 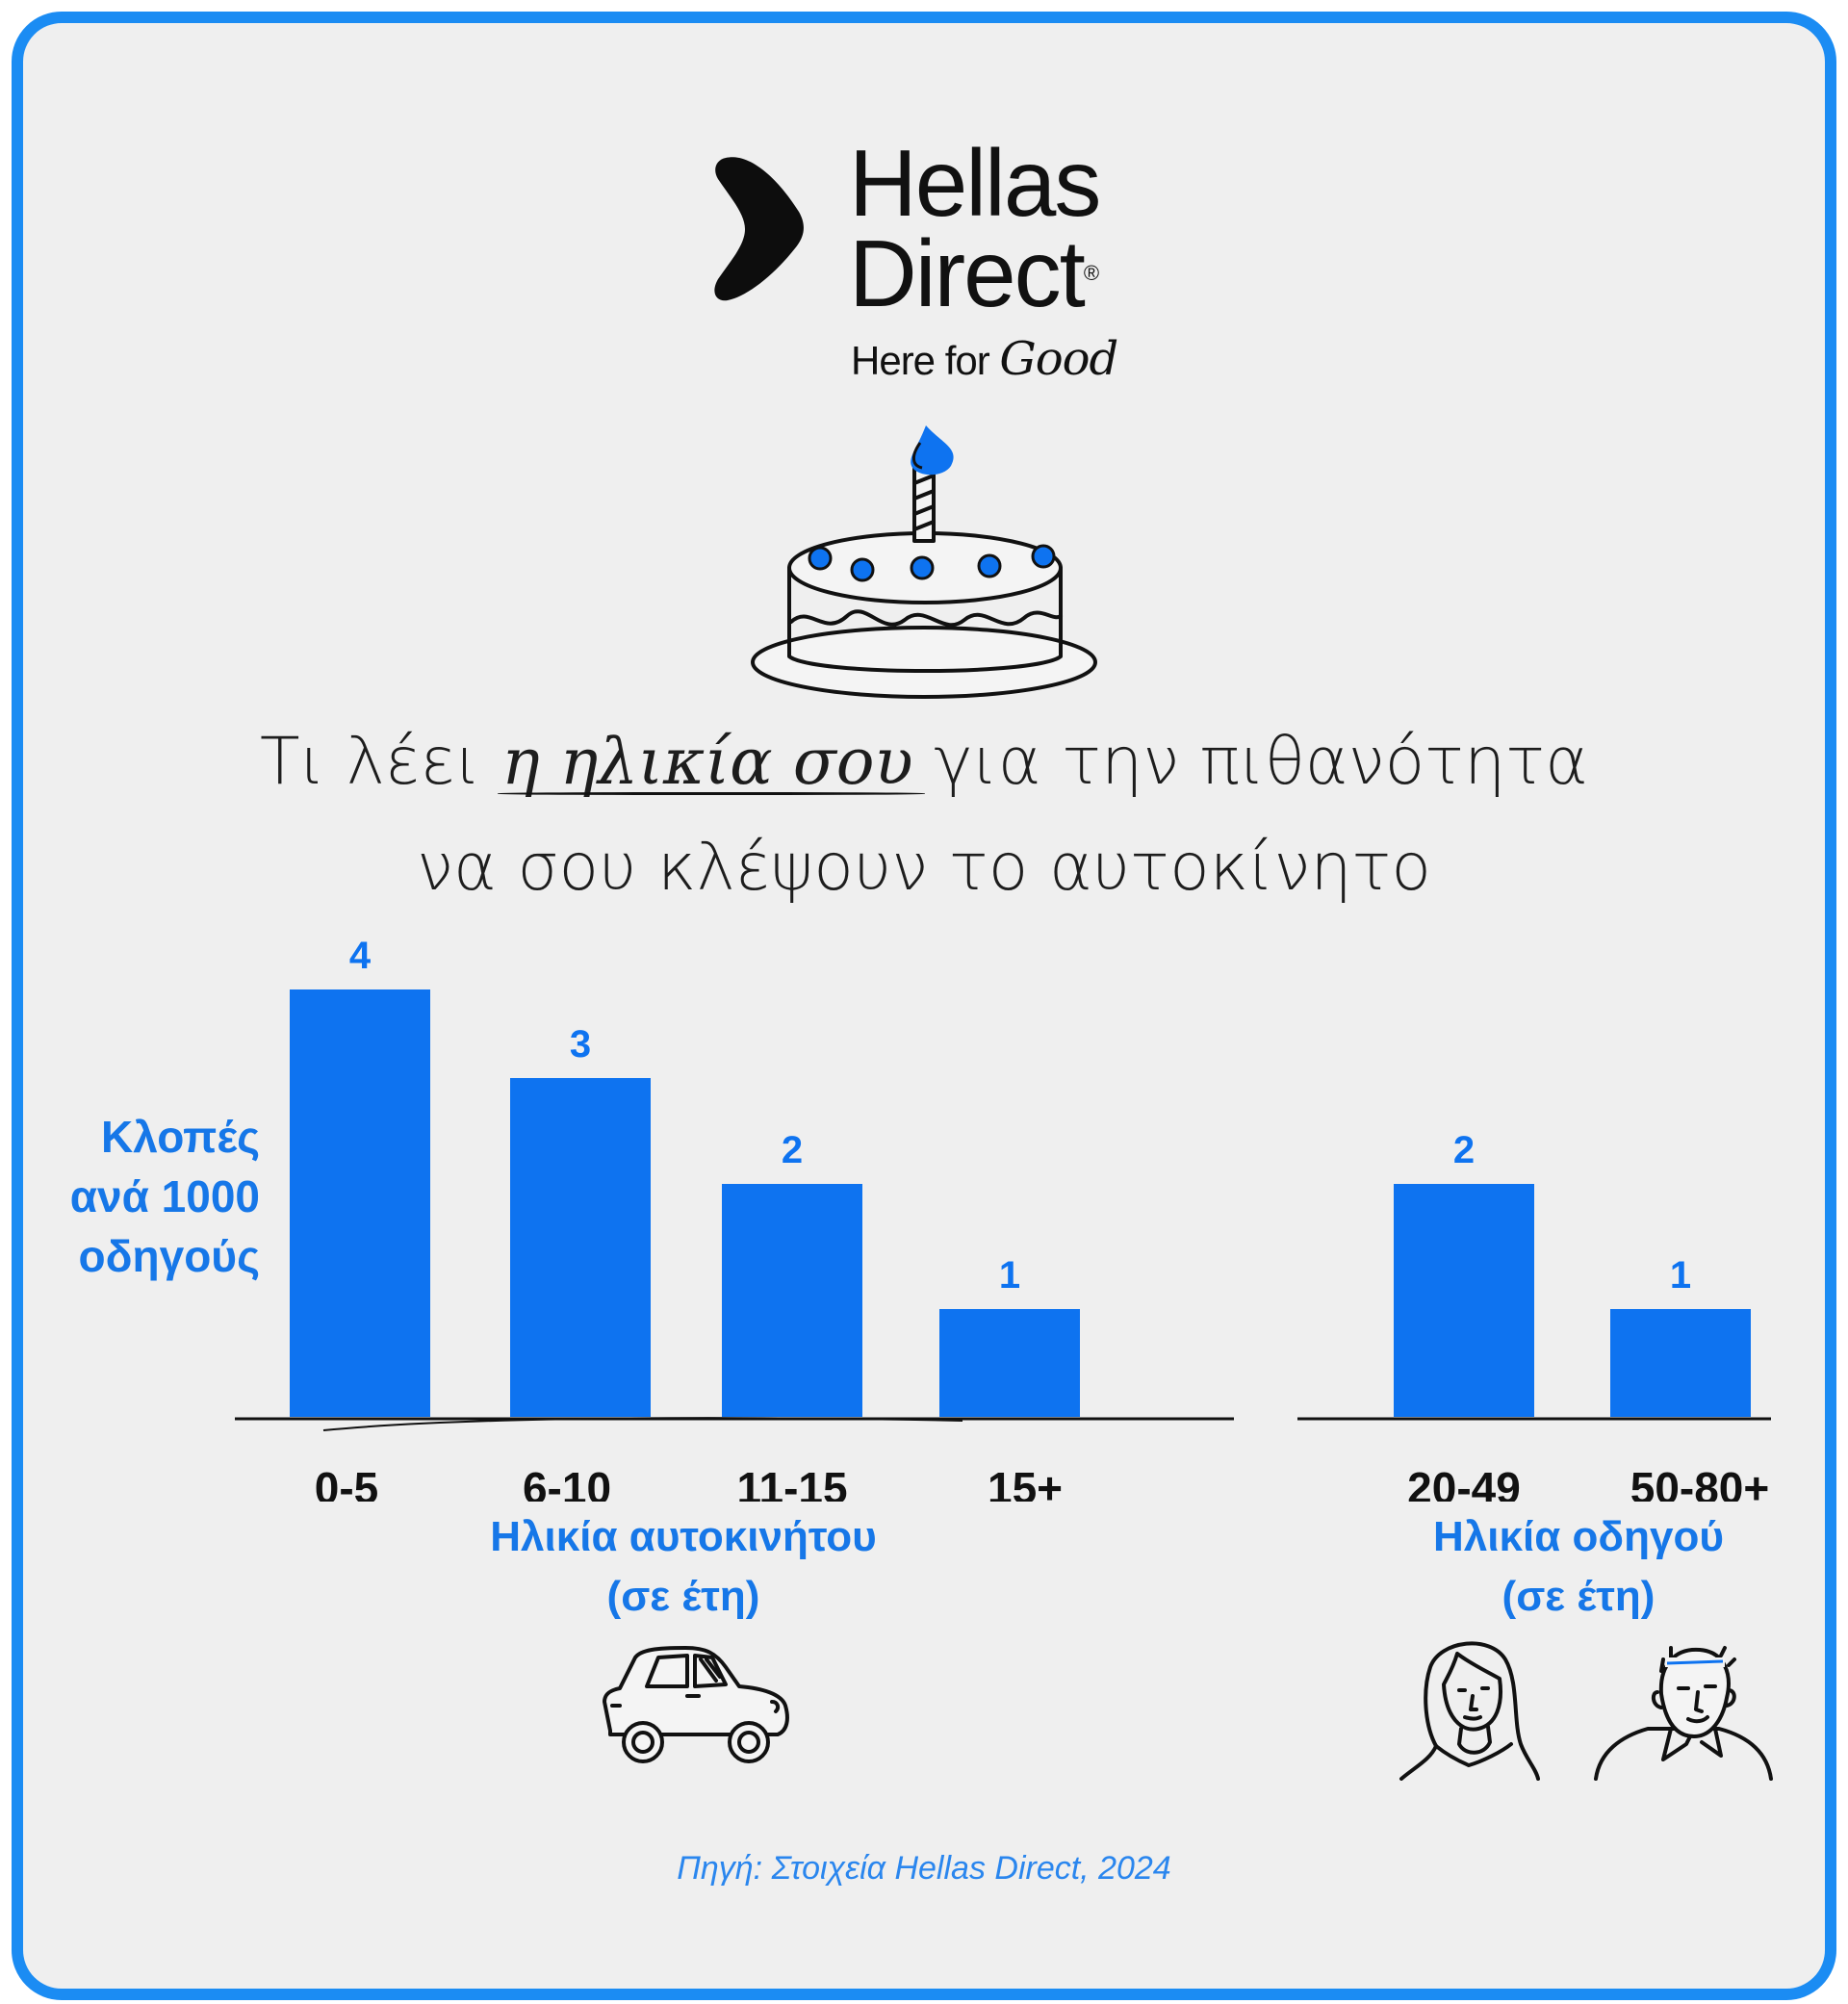 What do you see at coordinates (1680, 1363) in the screenshot?
I see `bar-50-80+` at bounding box center [1680, 1363].